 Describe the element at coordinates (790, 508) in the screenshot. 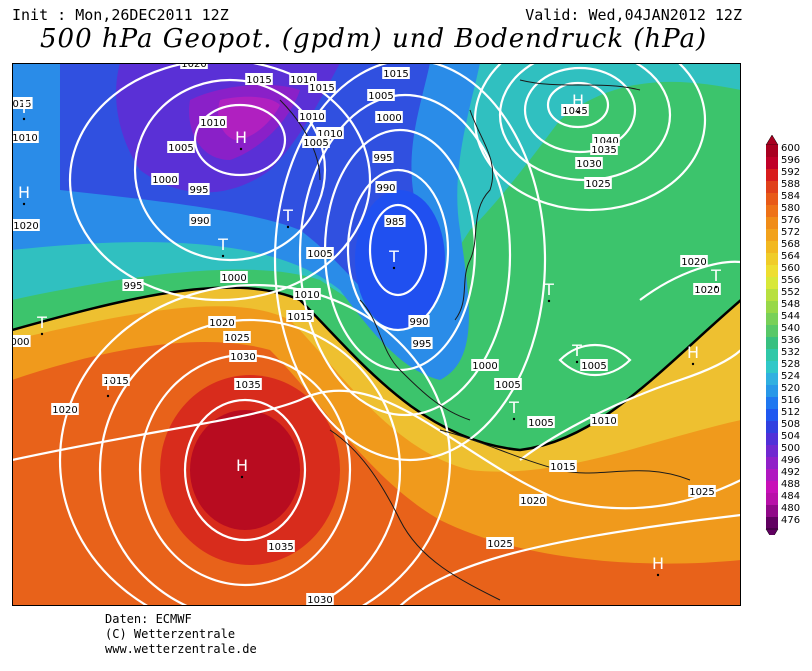

I see `colorbar-level-label: 480` at that location.